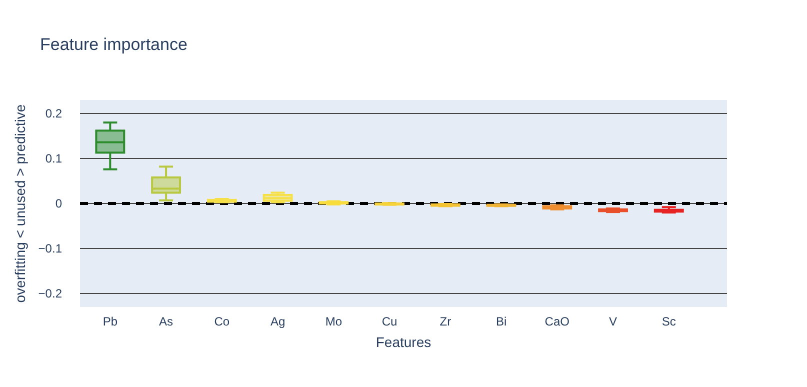 Image resolution: width=807 pixels, height=387 pixels. What do you see at coordinates (613, 321) in the screenshot?
I see `x-tick-label: V` at bounding box center [613, 321].